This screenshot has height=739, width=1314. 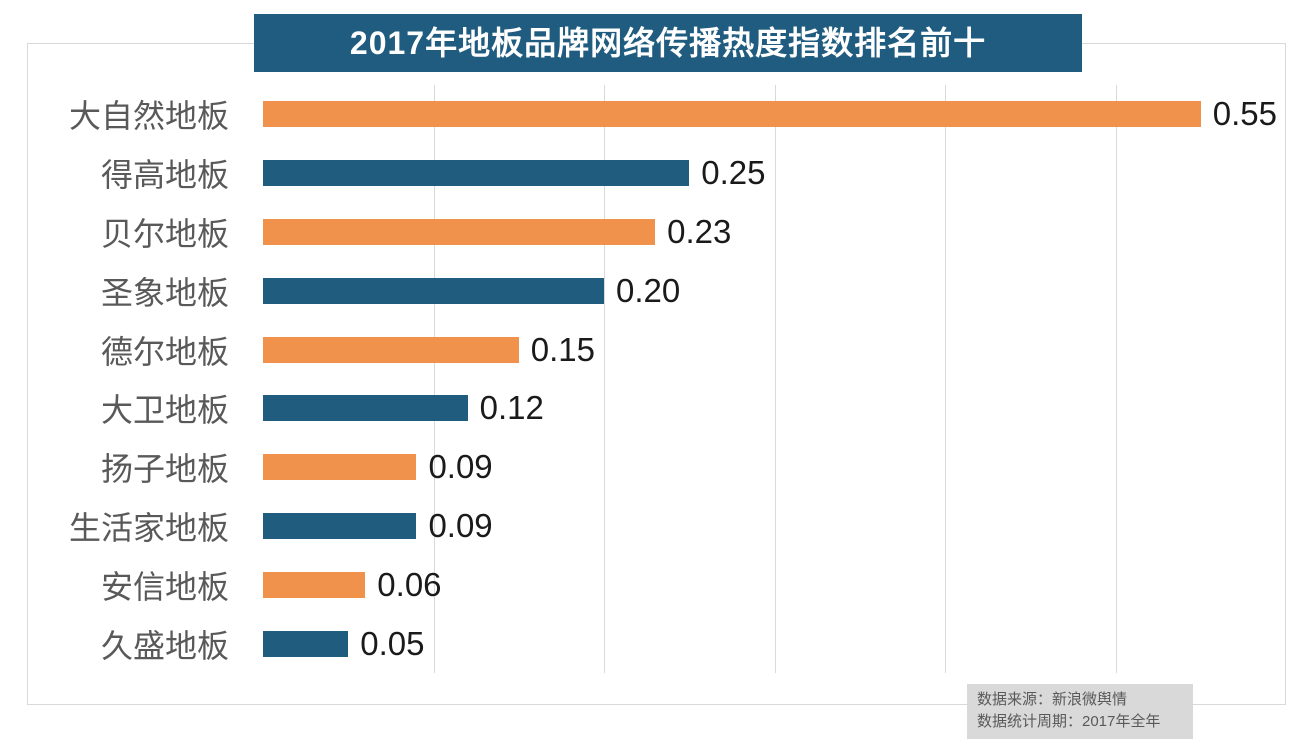 What do you see at coordinates (1069, 721) in the screenshot?
I see `source-line-2: 数据统计周期：2017年全年` at bounding box center [1069, 721].